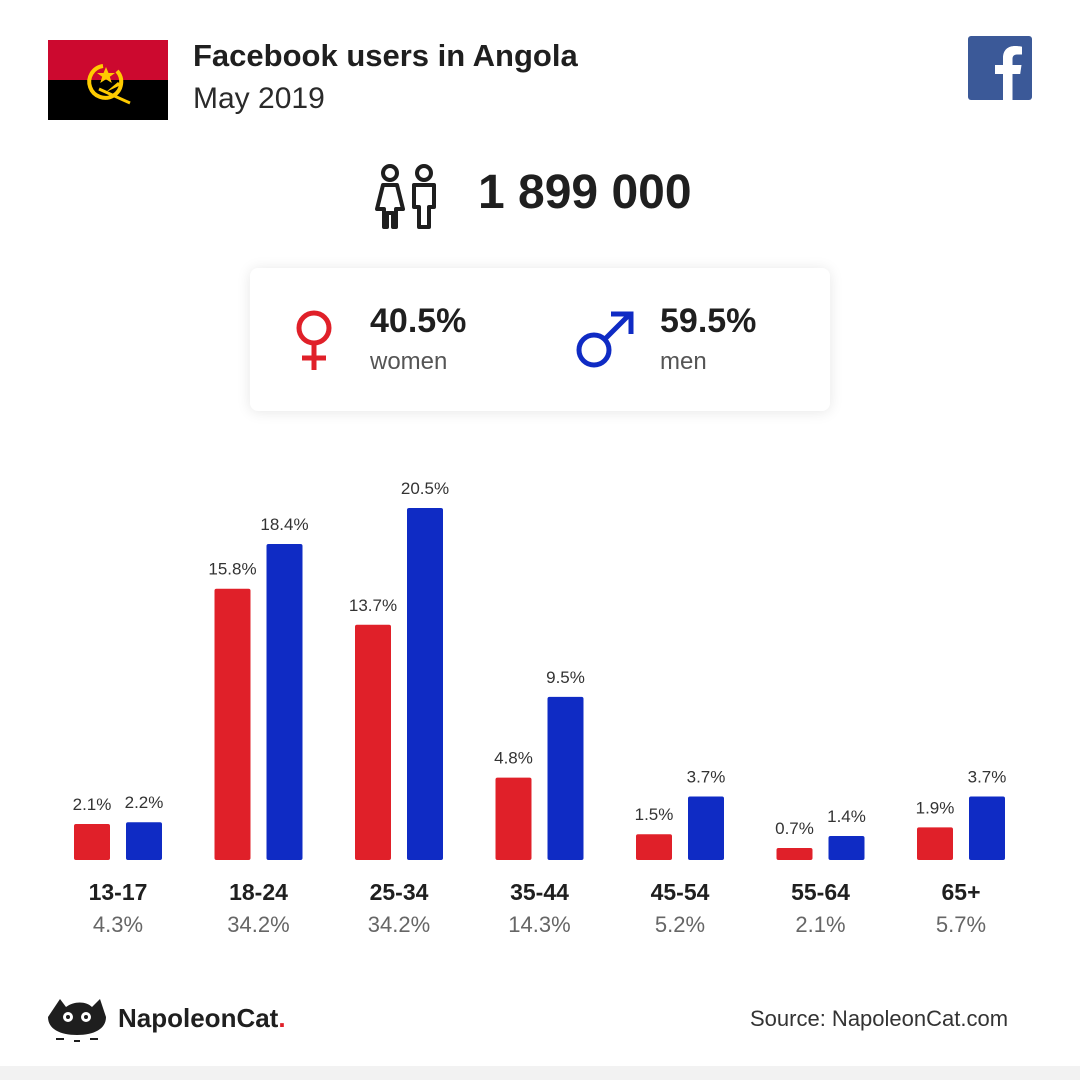 The height and width of the screenshot is (1080, 1080). What do you see at coordinates (539, 924) in the screenshot?
I see `category-total-35-44: 14.3%` at bounding box center [539, 924].